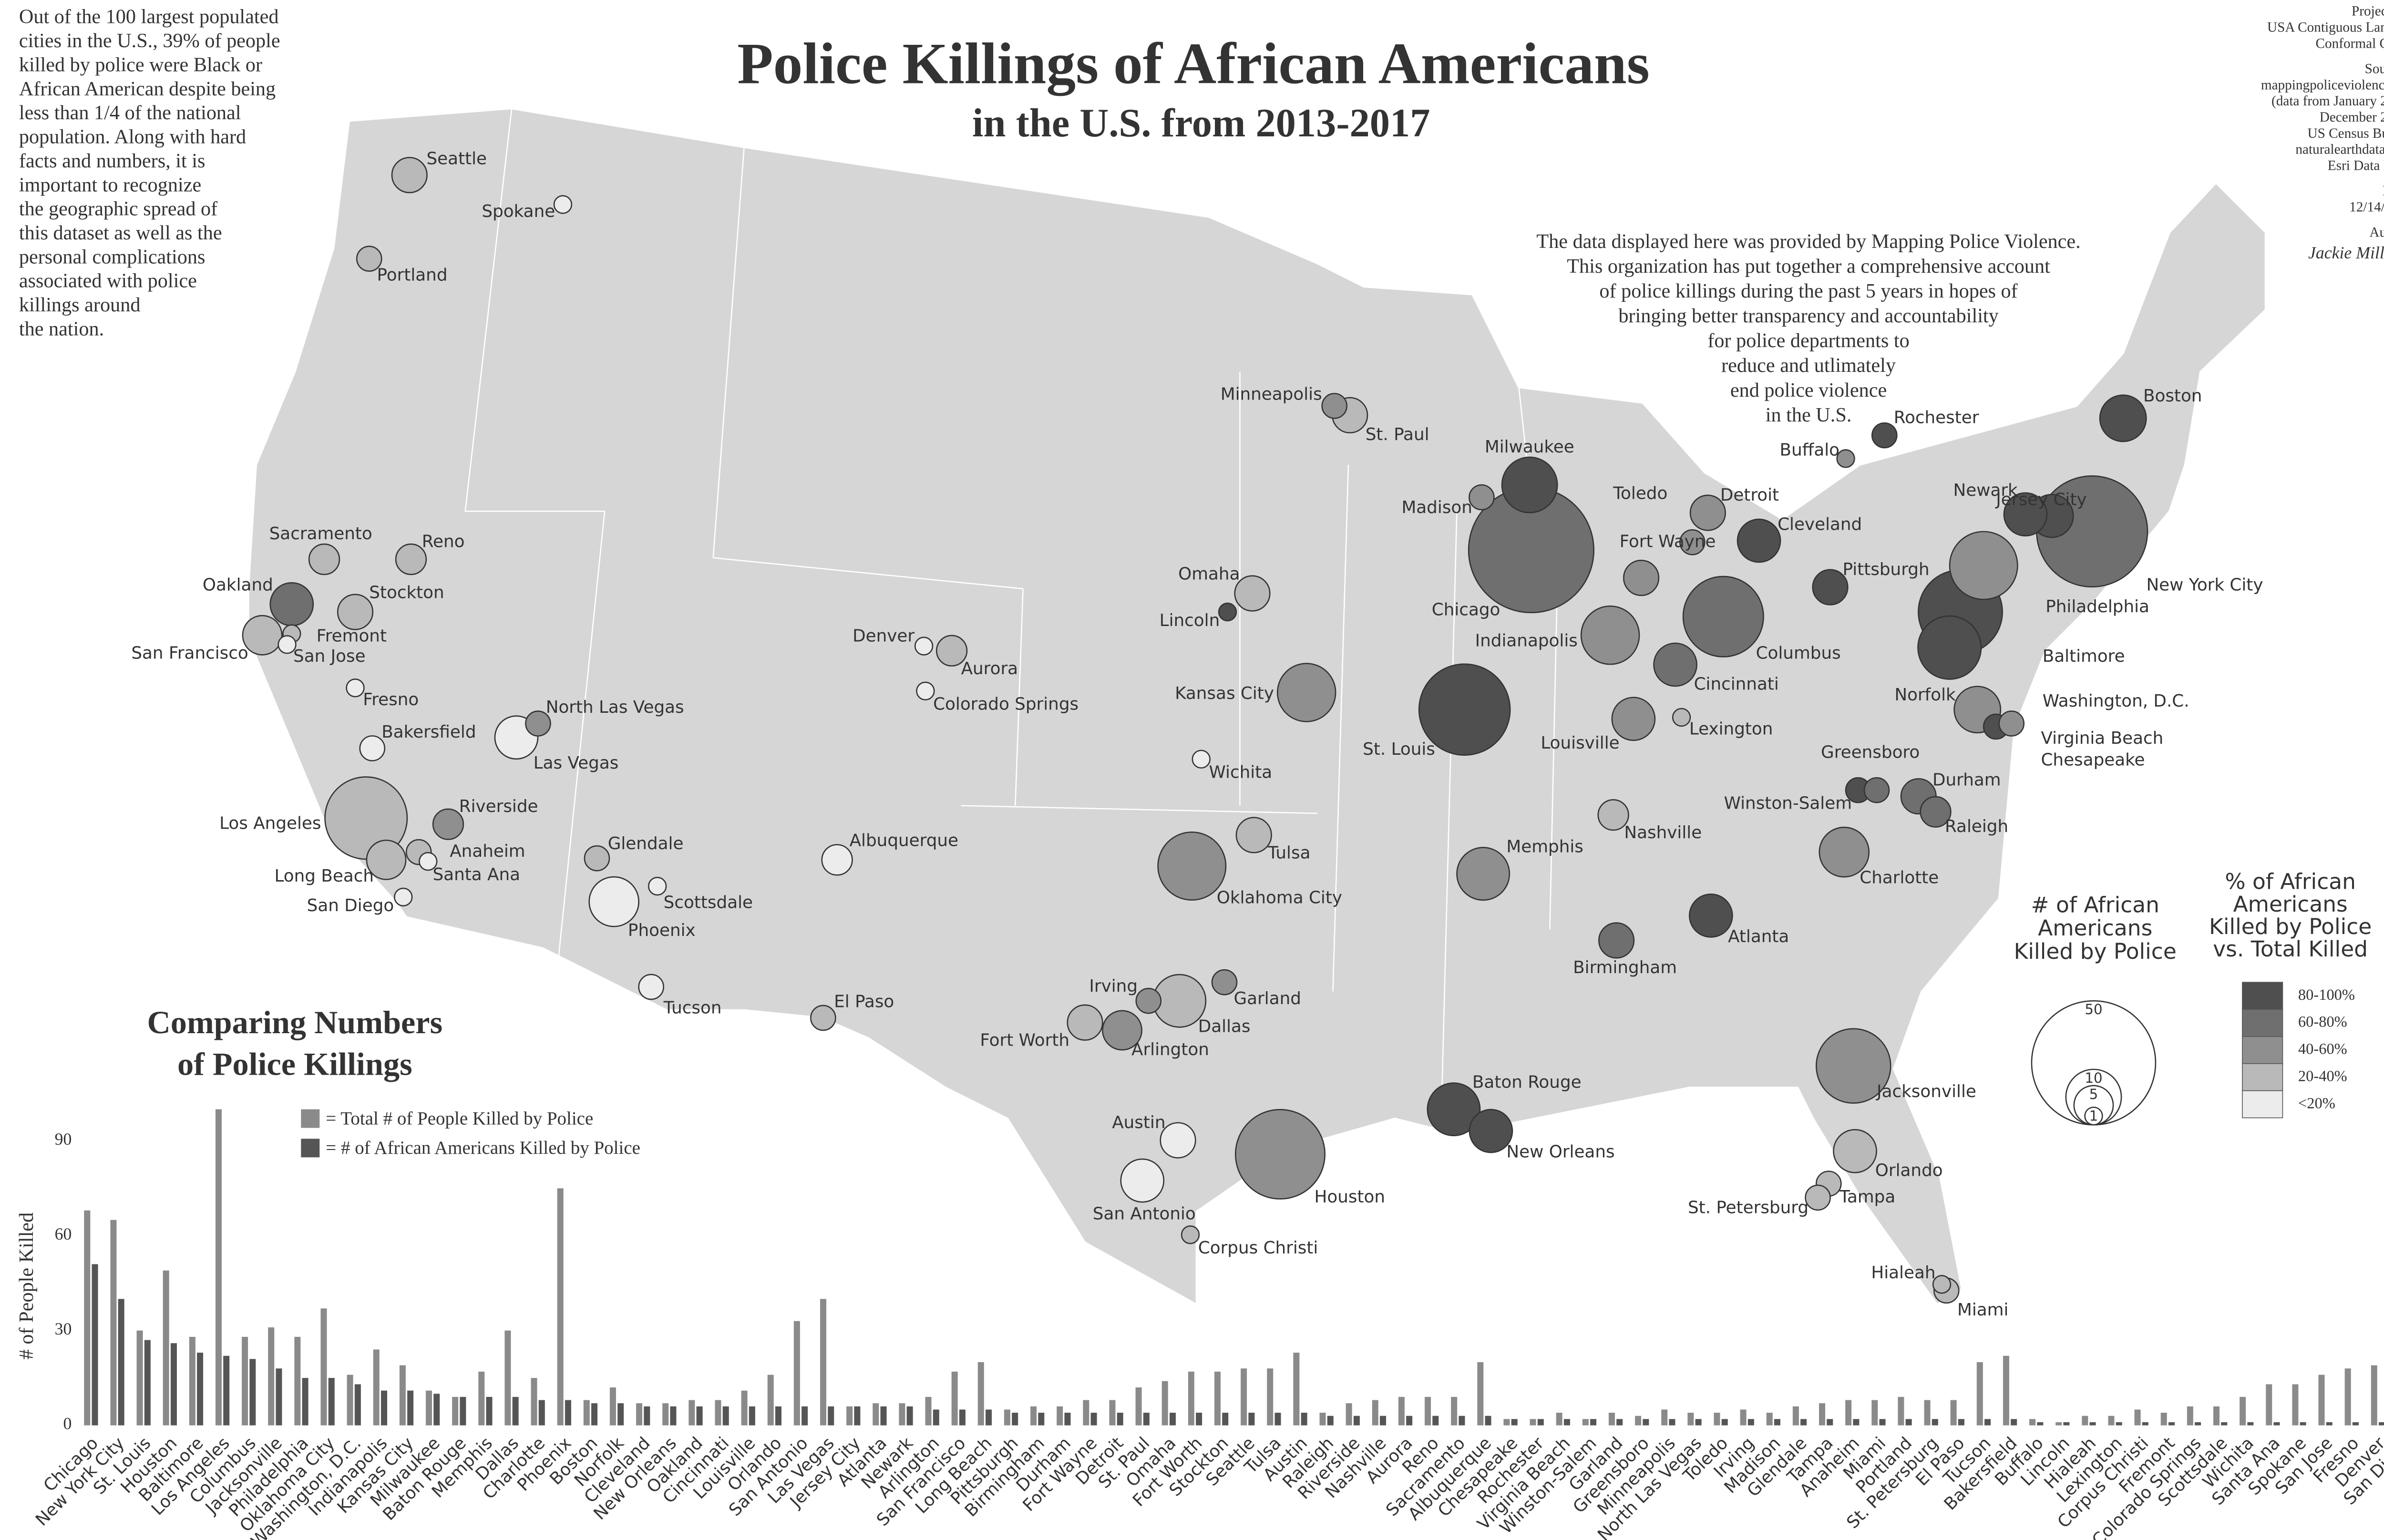 The height and width of the screenshot is (1540, 2384). Describe the element at coordinates (864, 1002) in the screenshot. I see `city-label: El Paso` at that location.